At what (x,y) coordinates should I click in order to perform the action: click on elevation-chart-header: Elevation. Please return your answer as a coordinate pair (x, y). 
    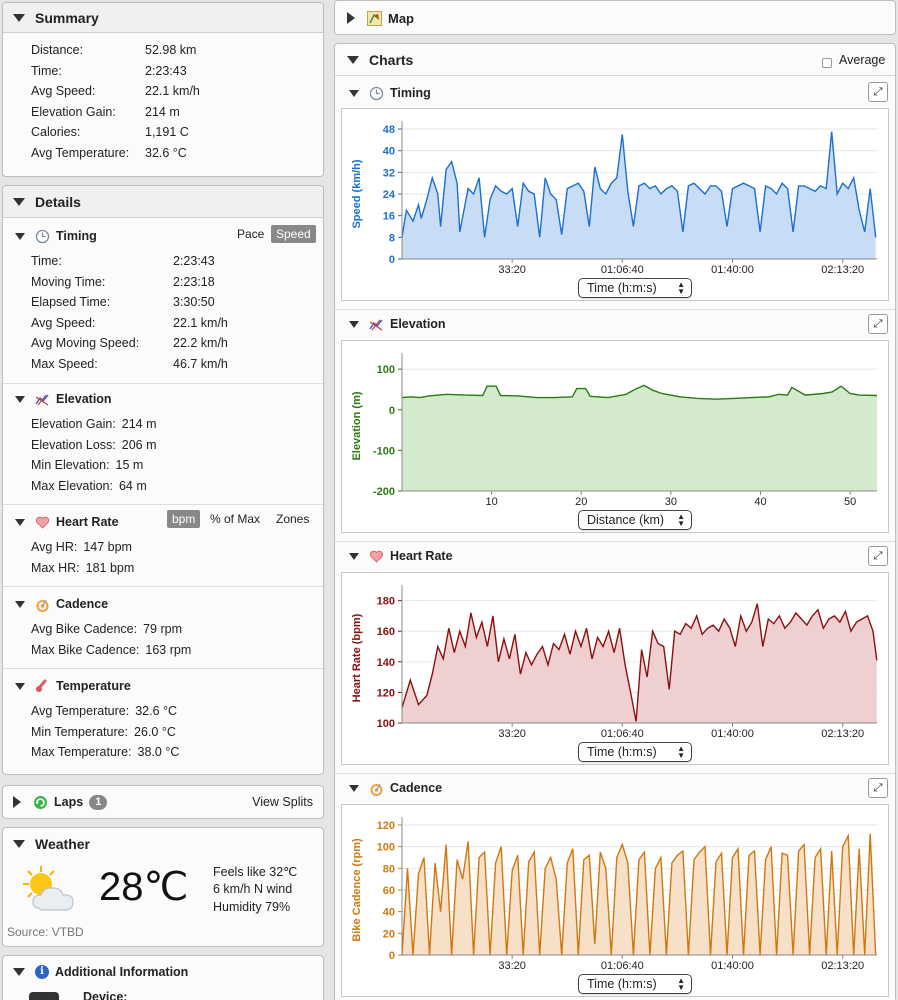
    Looking at the image, I should click on (615, 324).